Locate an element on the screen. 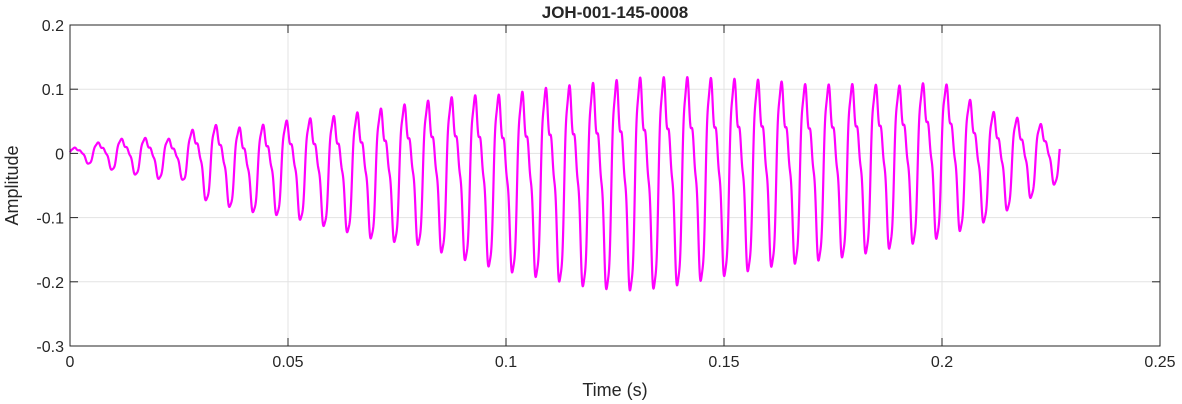 Image resolution: width=1182 pixels, height=404 pixels. y-tick-label: -0.2 is located at coordinates (50, 283).